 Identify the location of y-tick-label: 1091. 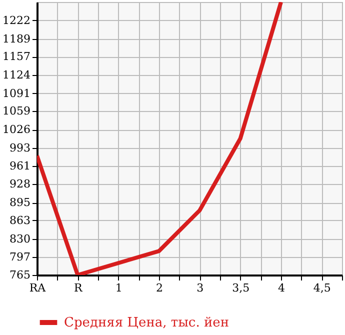
(16, 93).